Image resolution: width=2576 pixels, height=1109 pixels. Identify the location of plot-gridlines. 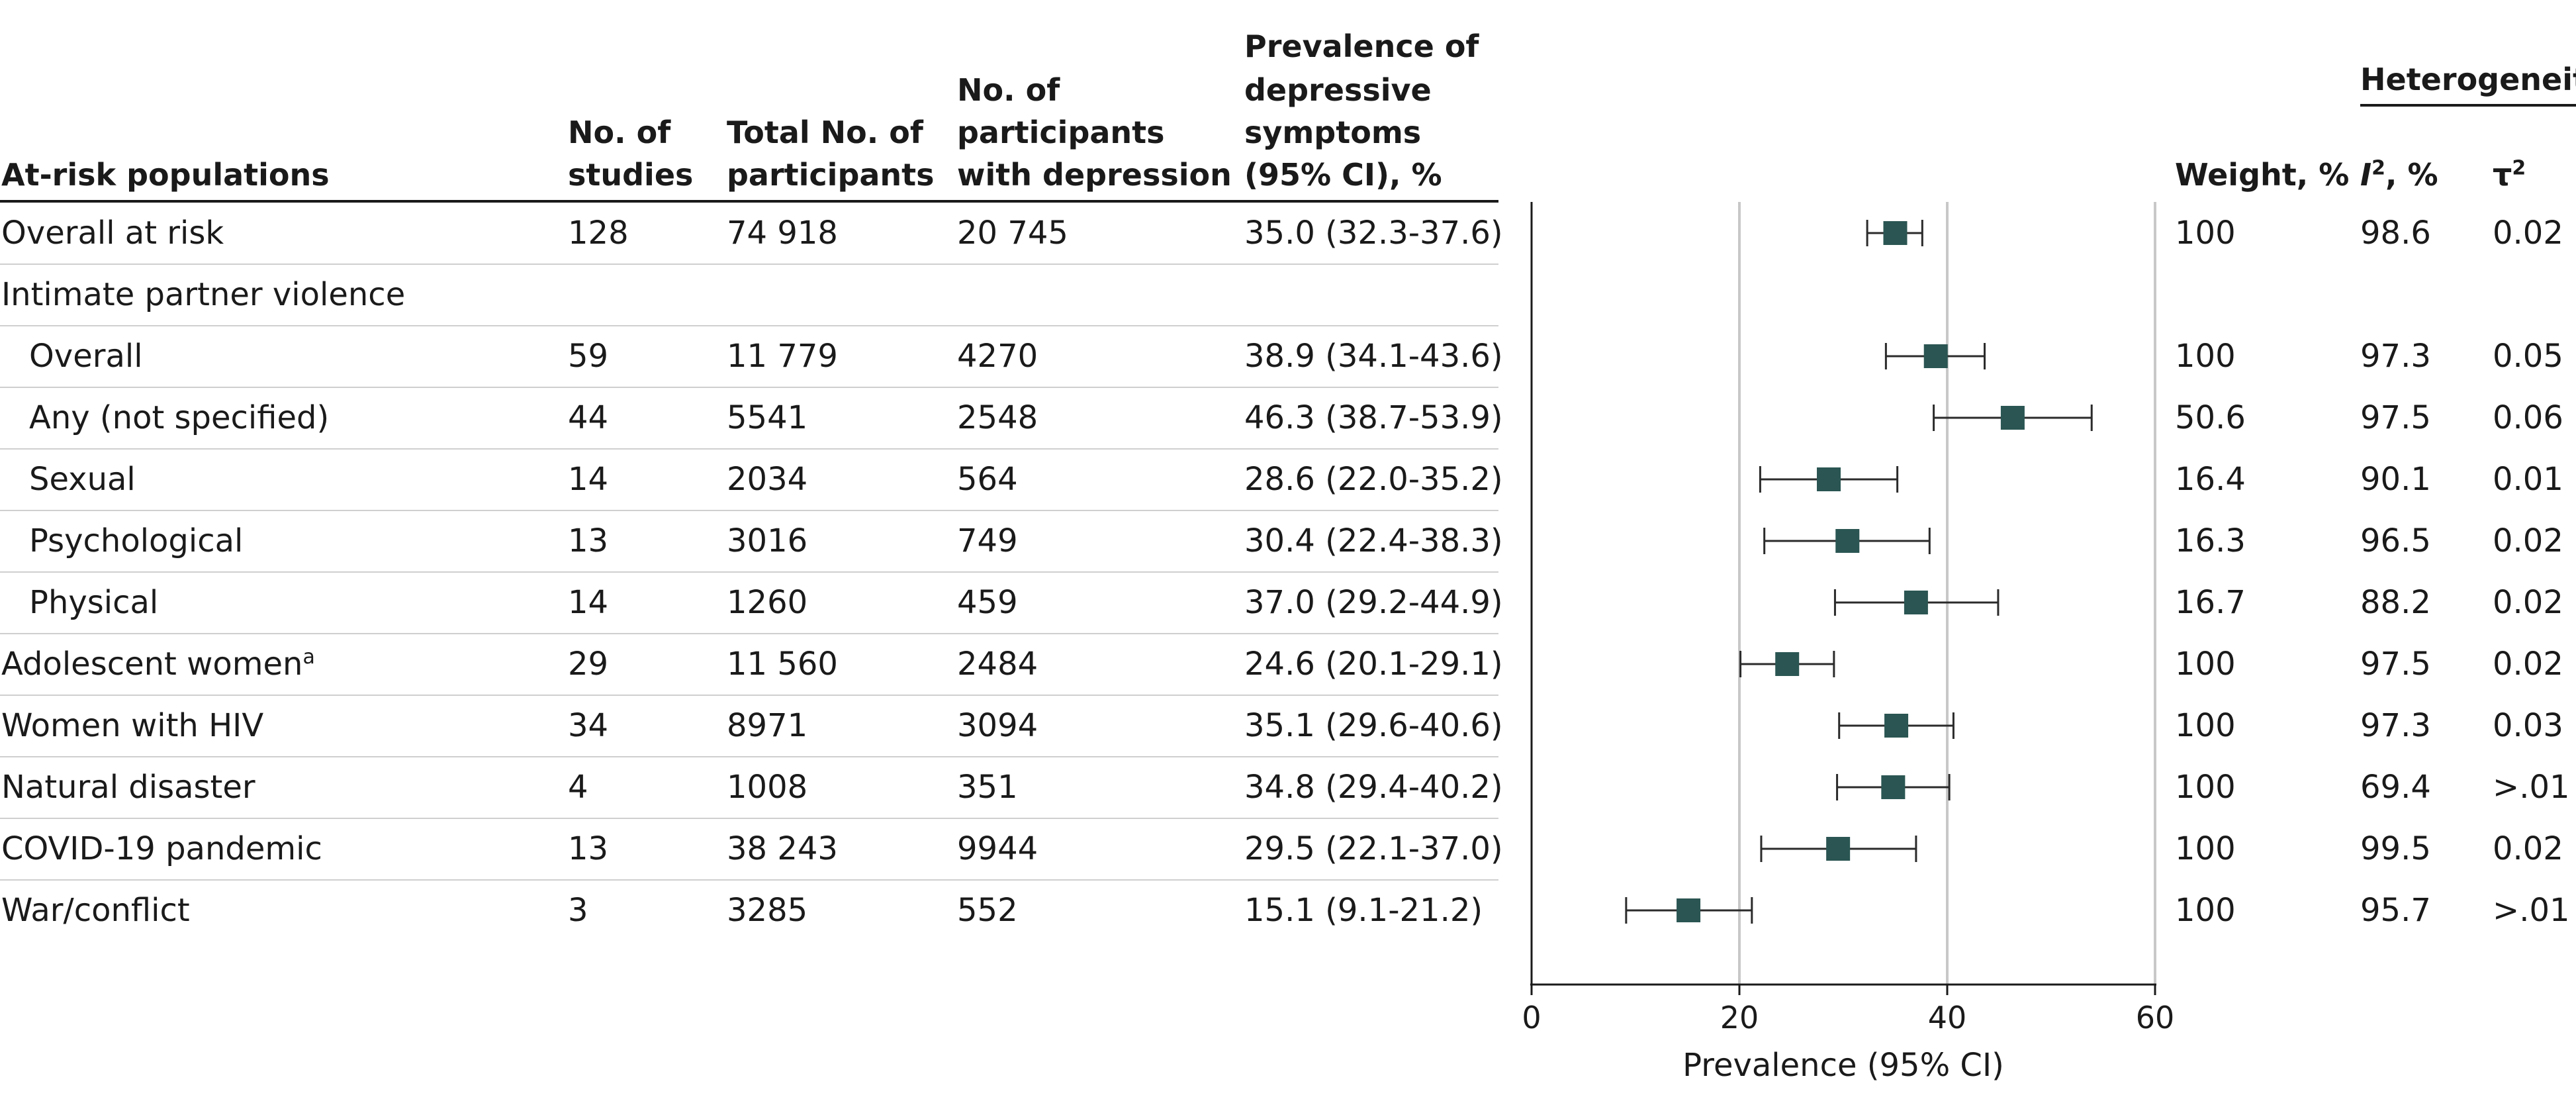
(1947, 593).